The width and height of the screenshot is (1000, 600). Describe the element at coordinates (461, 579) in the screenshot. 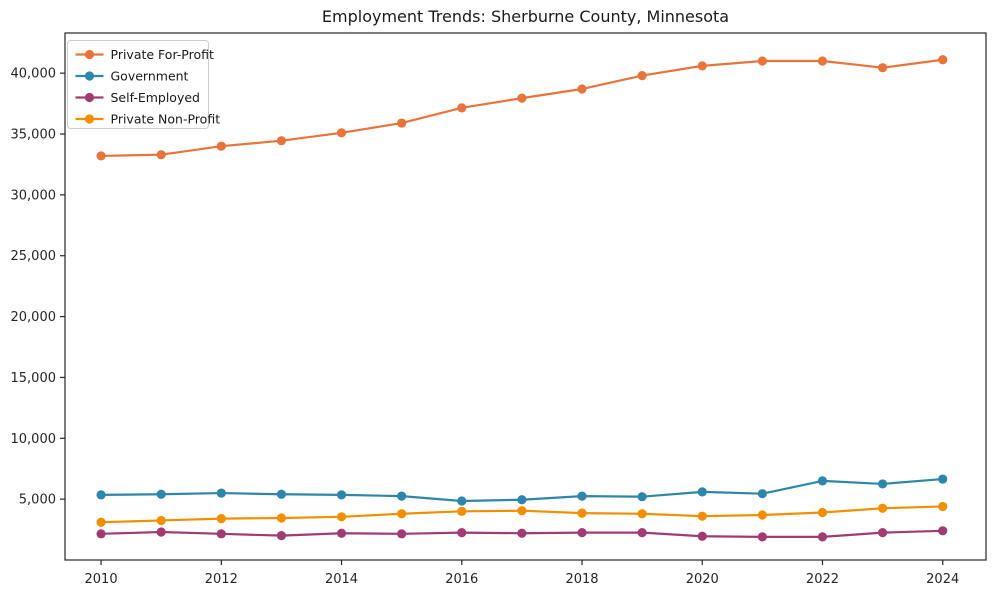

I see `x-tick-label: 2016` at that location.